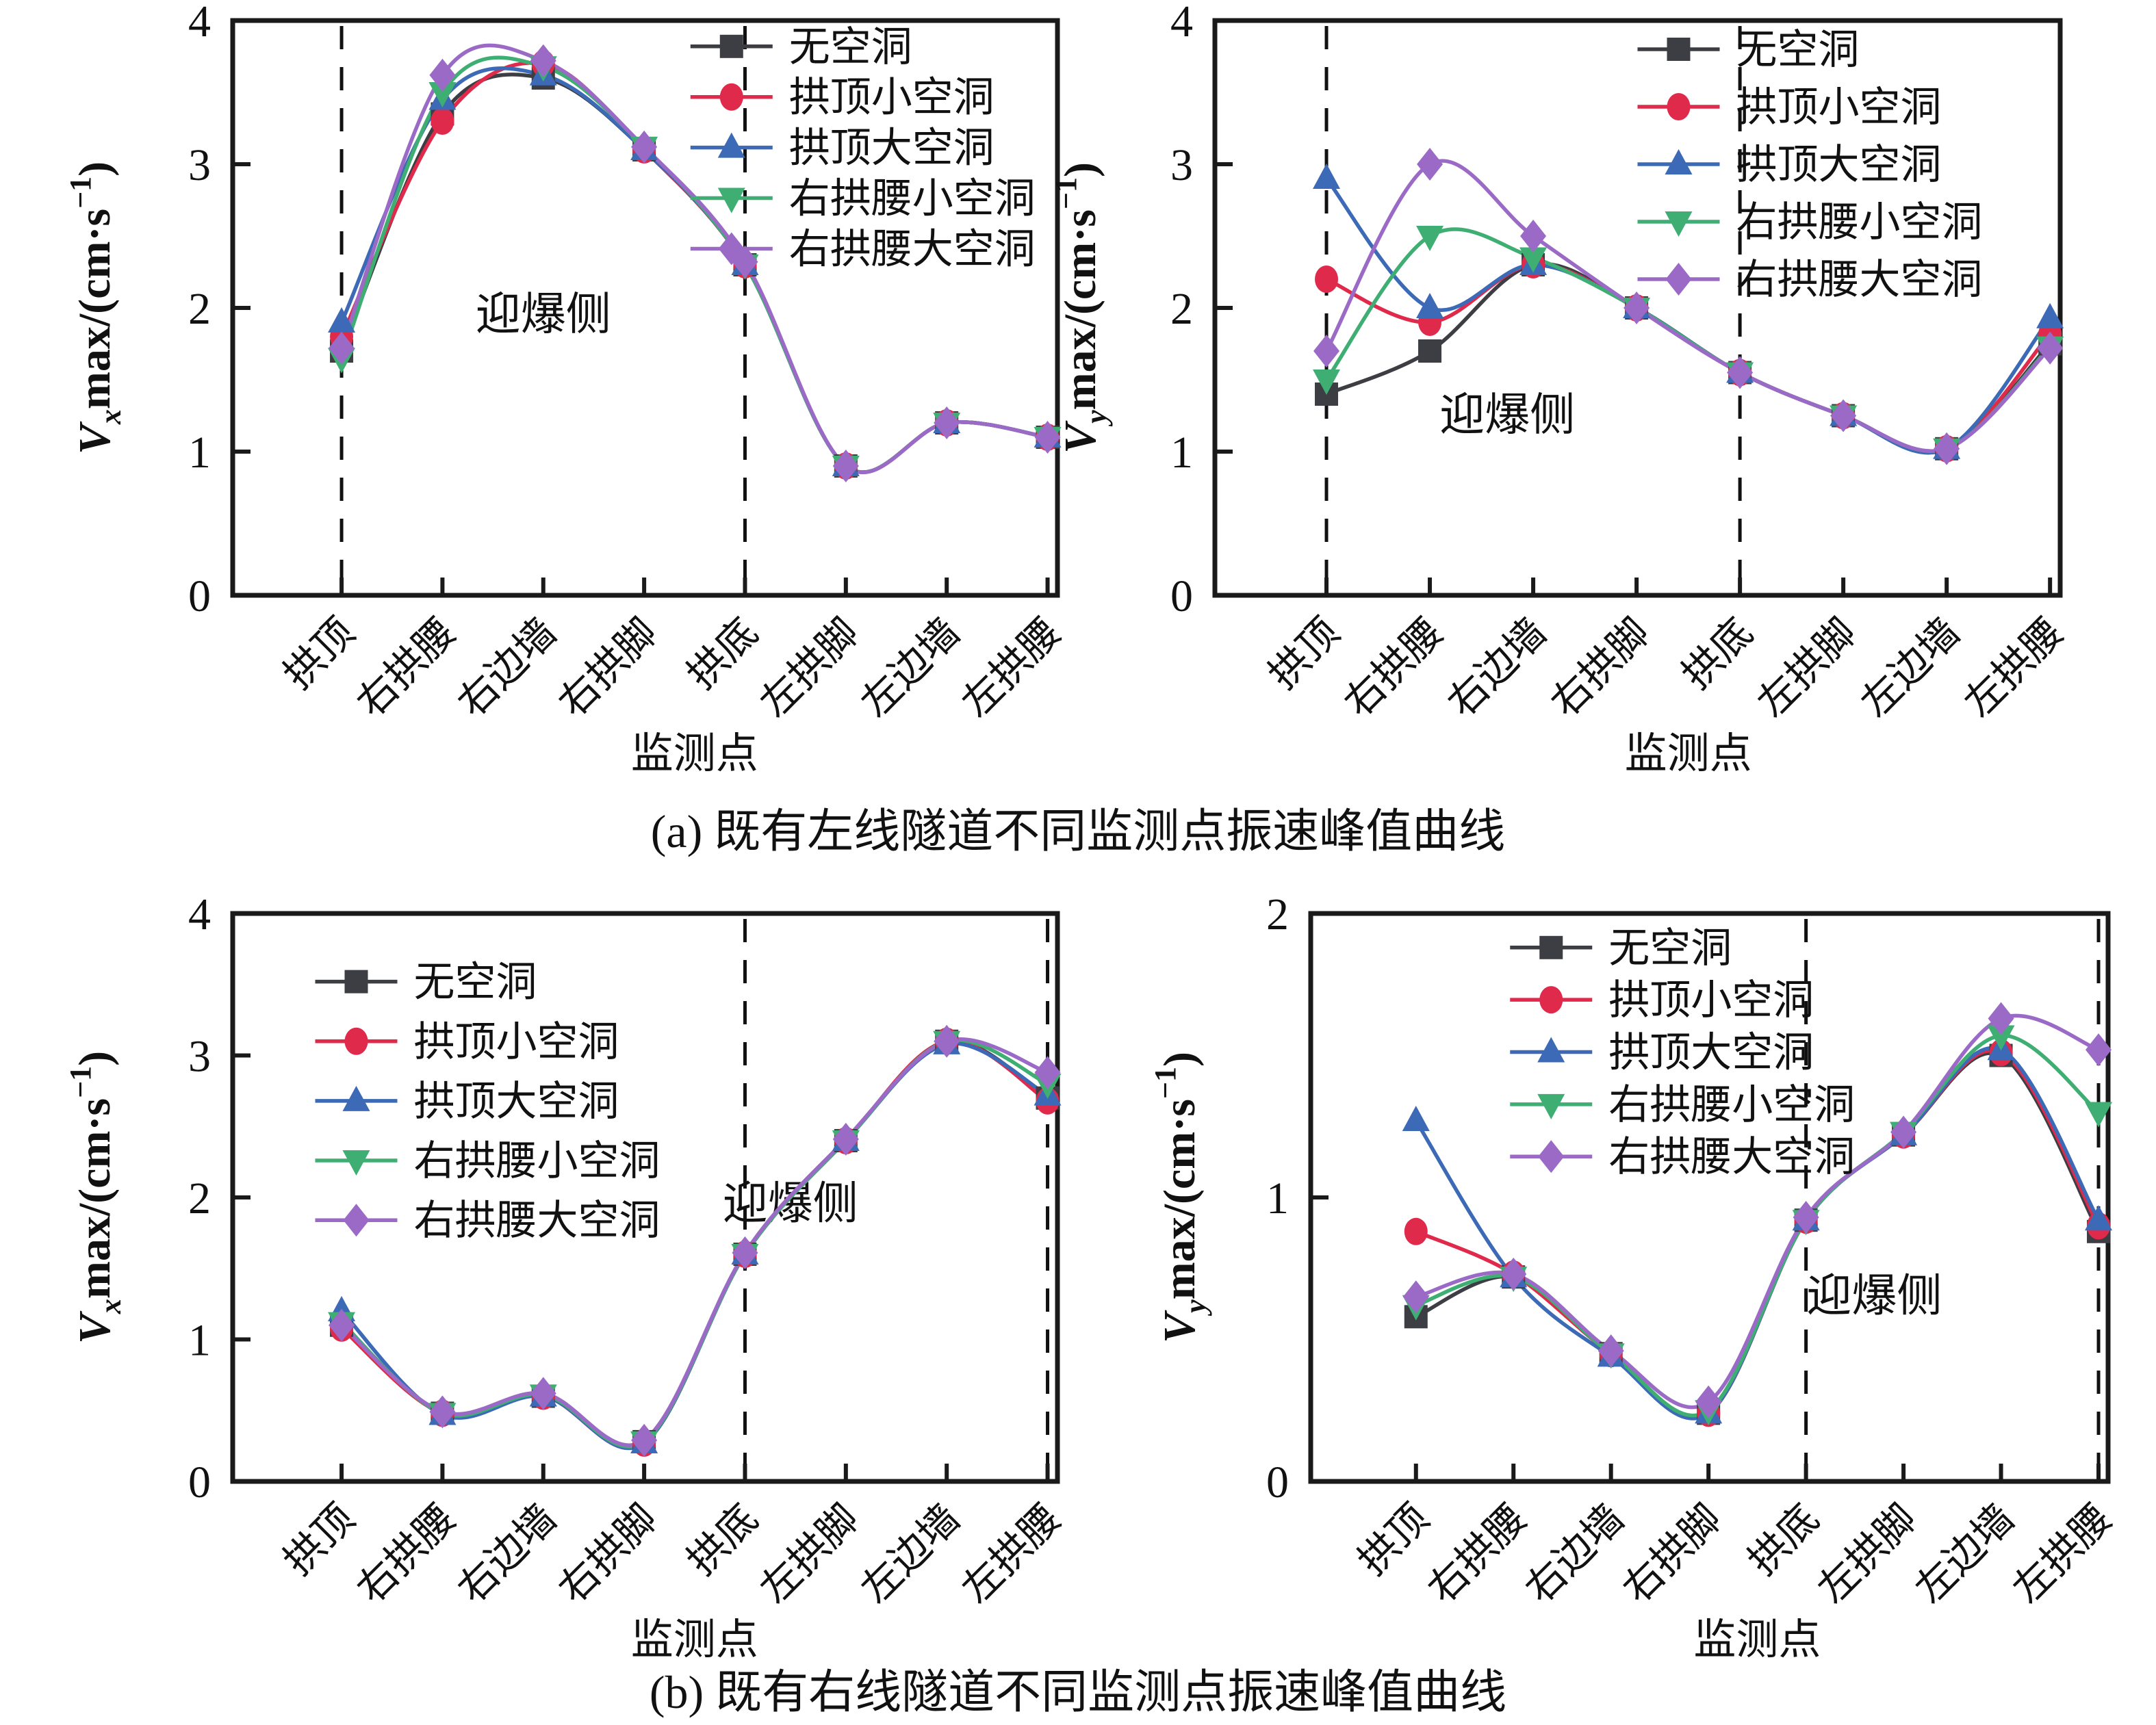 This screenshot has height=1725, width=2156. Describe the element at coordinates (199, 1482) in the screenshot. I see `y-tick-label: 0` at that location.